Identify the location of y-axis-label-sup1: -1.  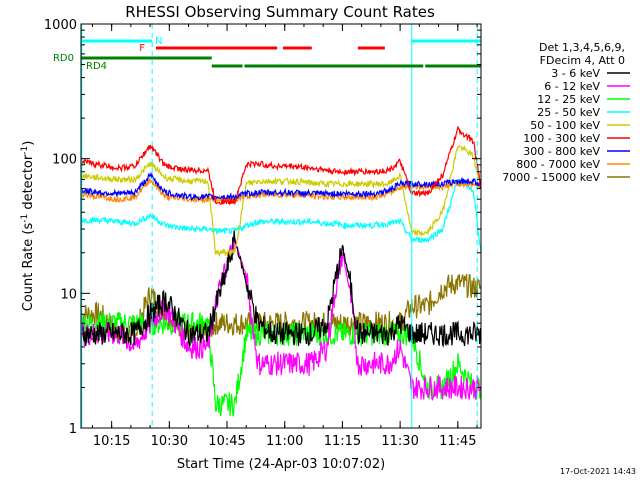
(25, 218).